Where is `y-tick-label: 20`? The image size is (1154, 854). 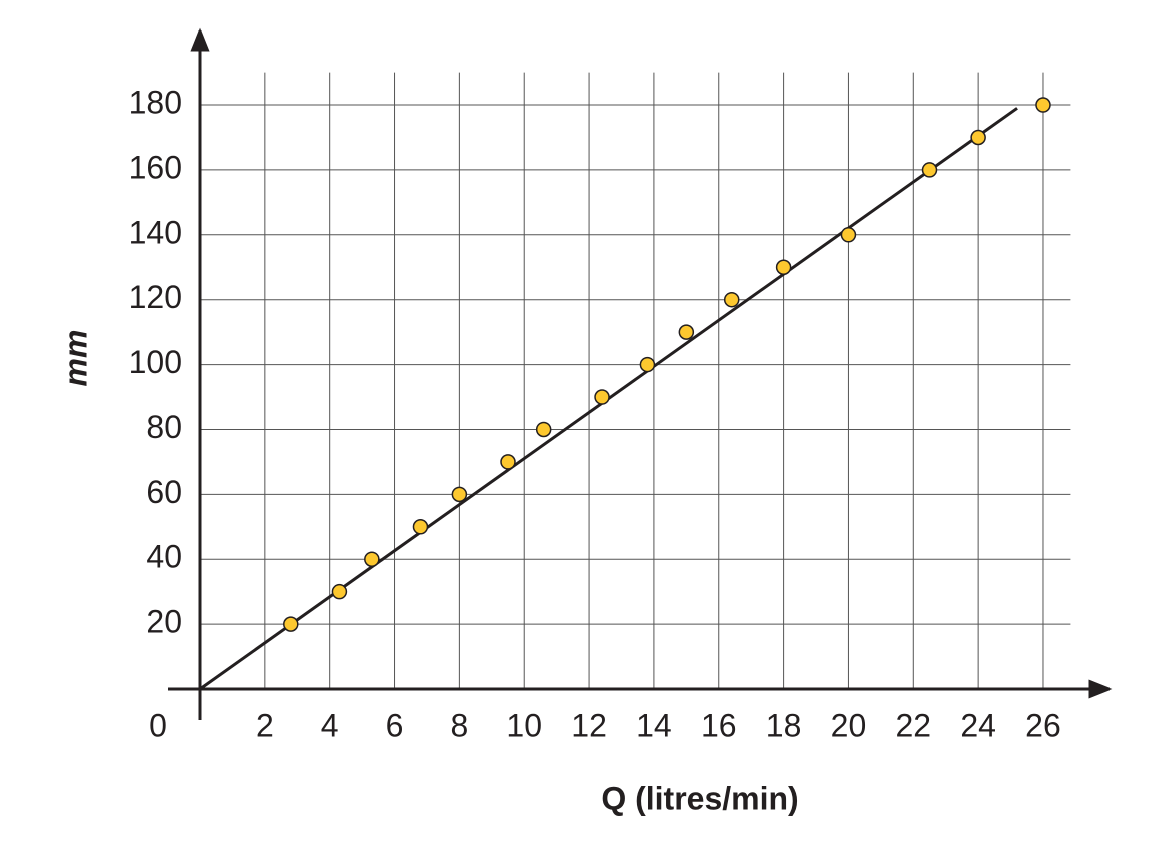 y-tick-label: 20 is located at coordinates (164, 622).